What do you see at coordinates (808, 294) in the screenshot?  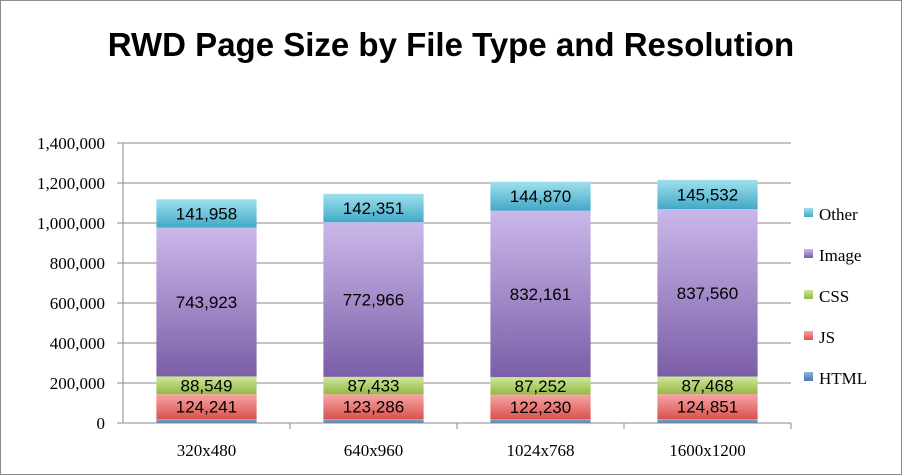 I see `legend-swatch-css` at bounding box center [808, 294].